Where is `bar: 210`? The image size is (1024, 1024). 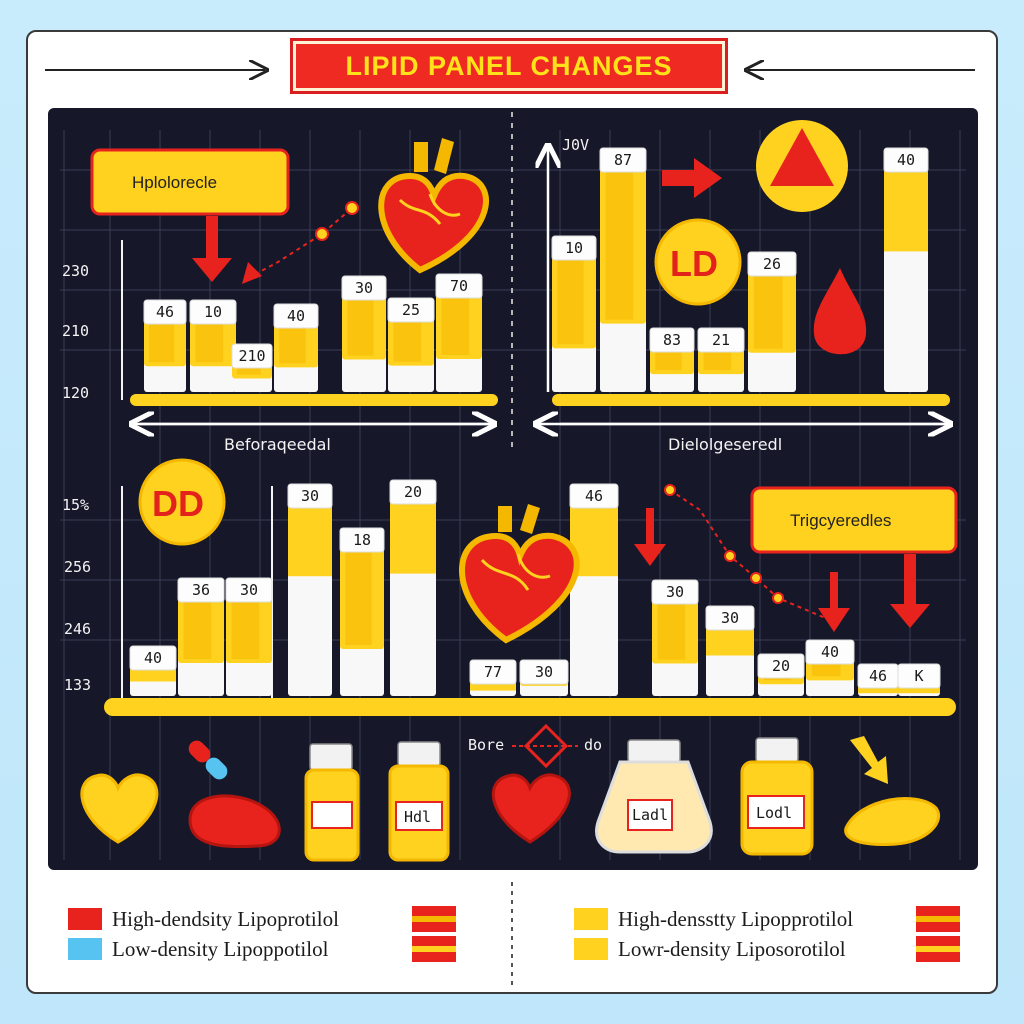
bar: 210 is located at coordinates (252, 367).